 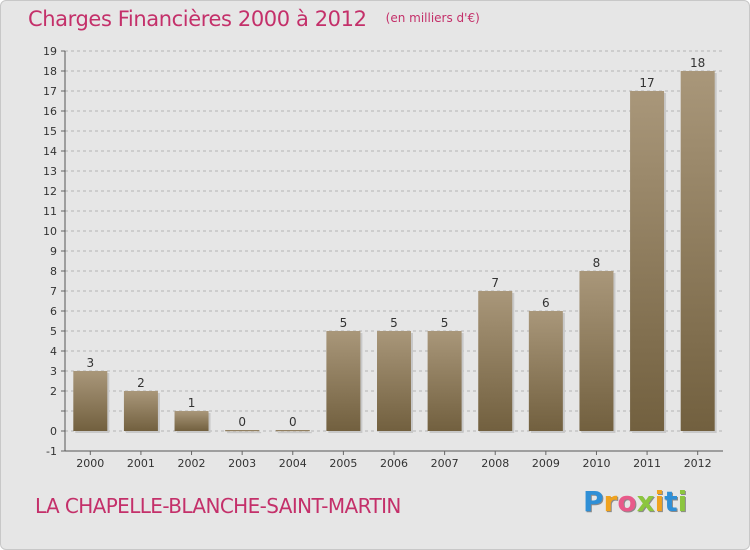 I want to click on x-tick-label: 2009, so click(x=546, y=463).